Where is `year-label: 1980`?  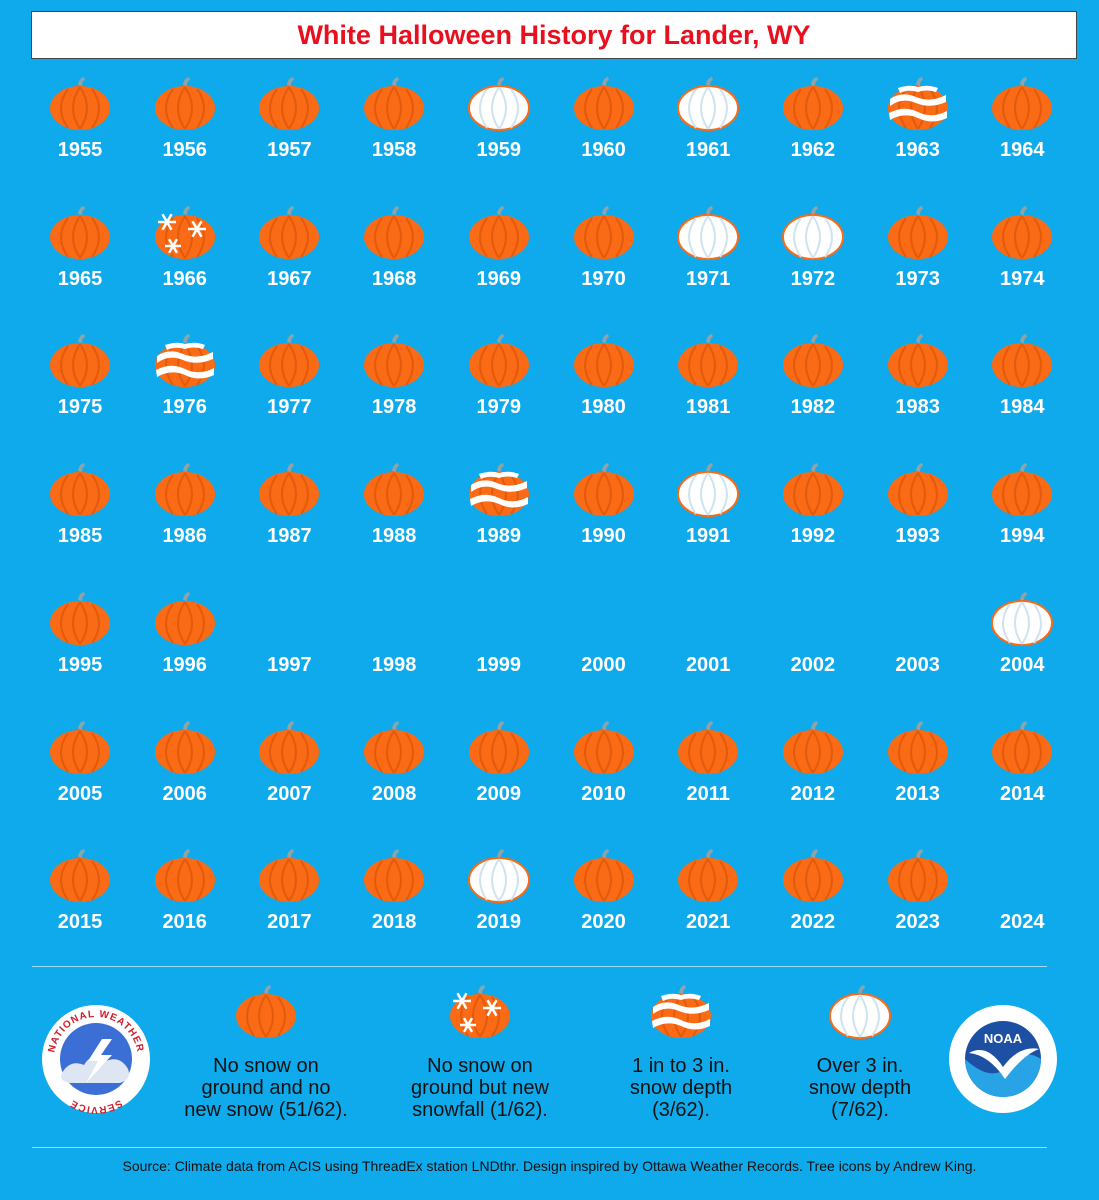 year-label: 1980 is located at coordinates (603, 407).